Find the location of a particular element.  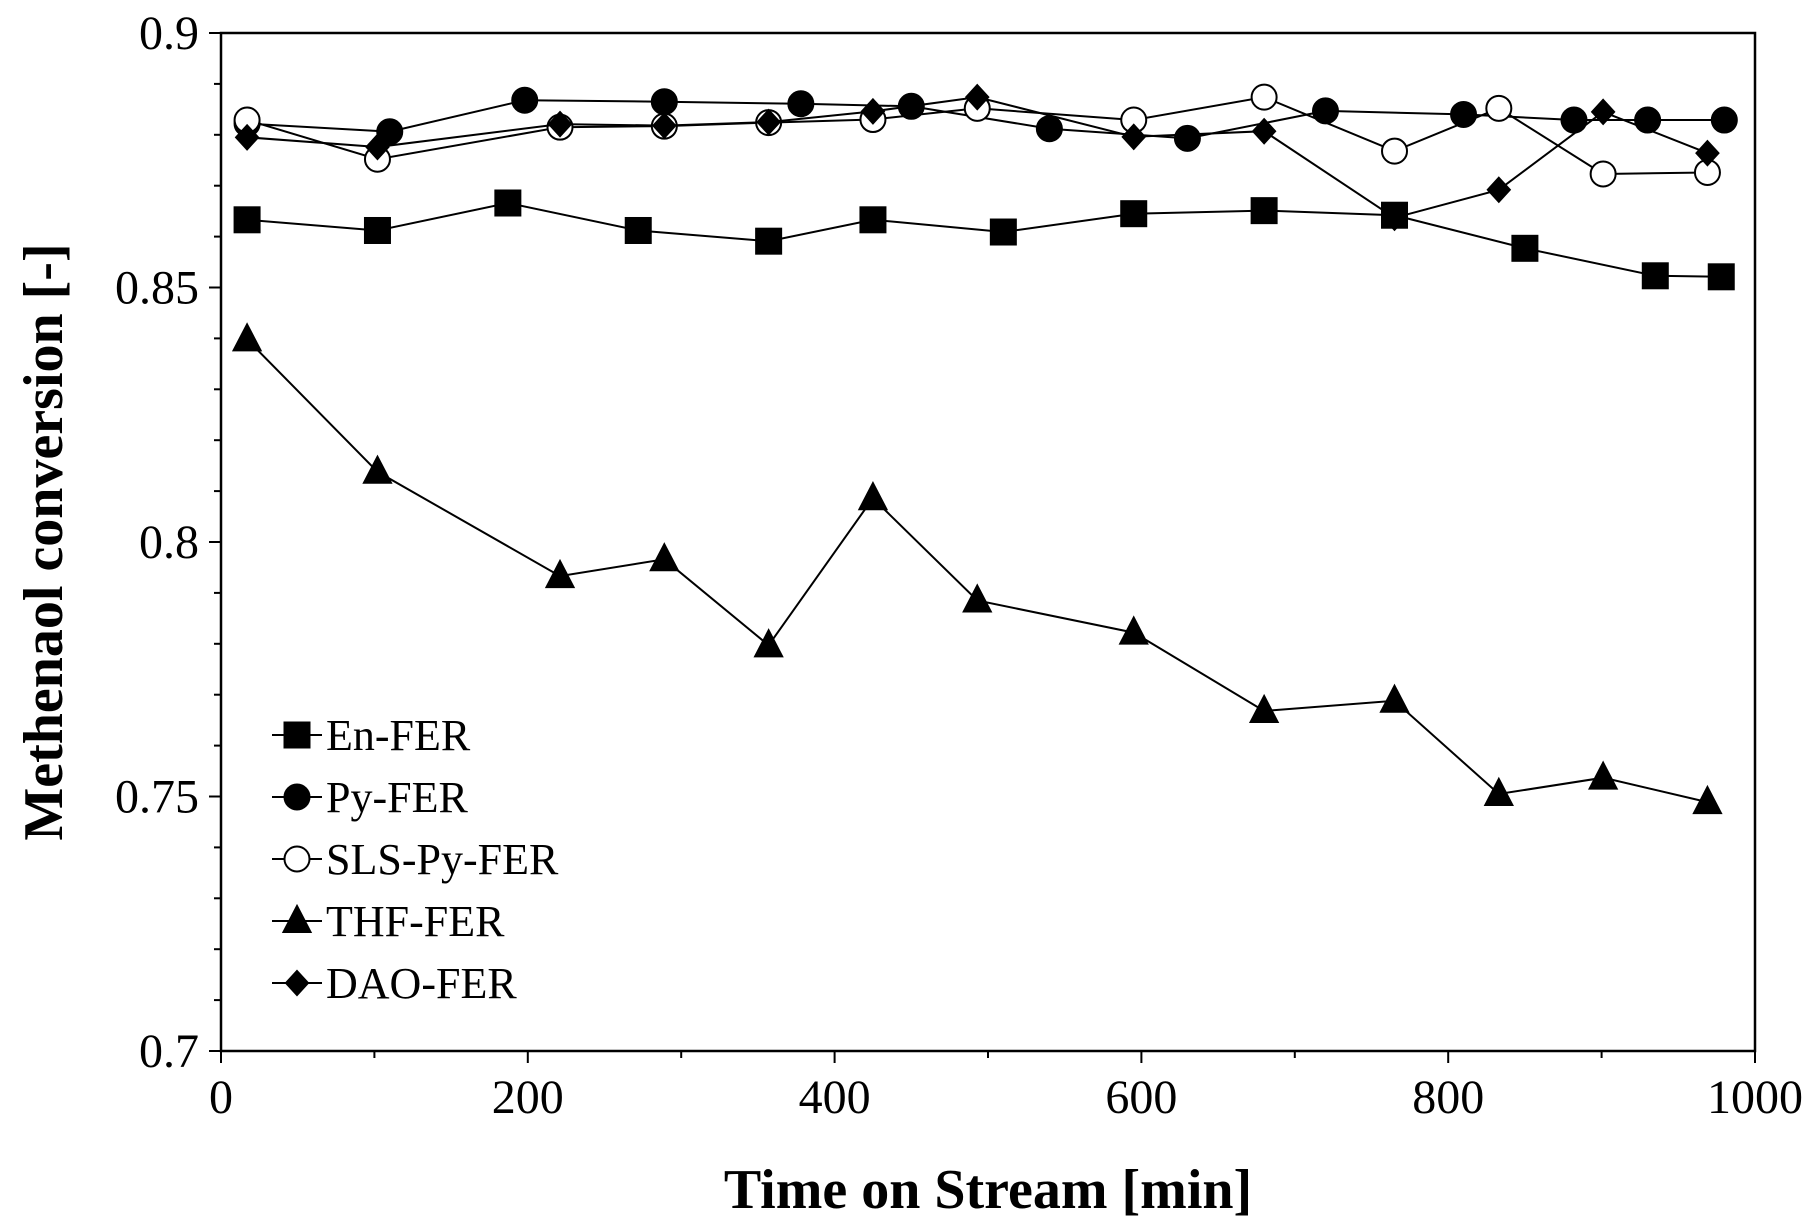

x-tick-label: 600 is located at coordinates (1141, 1097).